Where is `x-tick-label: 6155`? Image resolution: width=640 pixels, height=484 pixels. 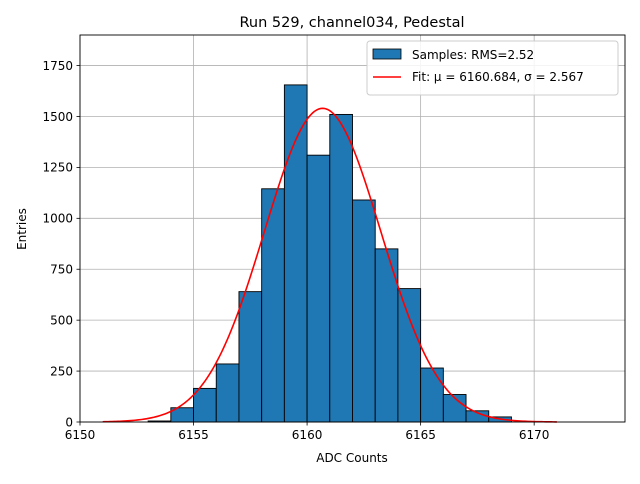 x-tick-label: 6155 is located at coordinates (193, 435).